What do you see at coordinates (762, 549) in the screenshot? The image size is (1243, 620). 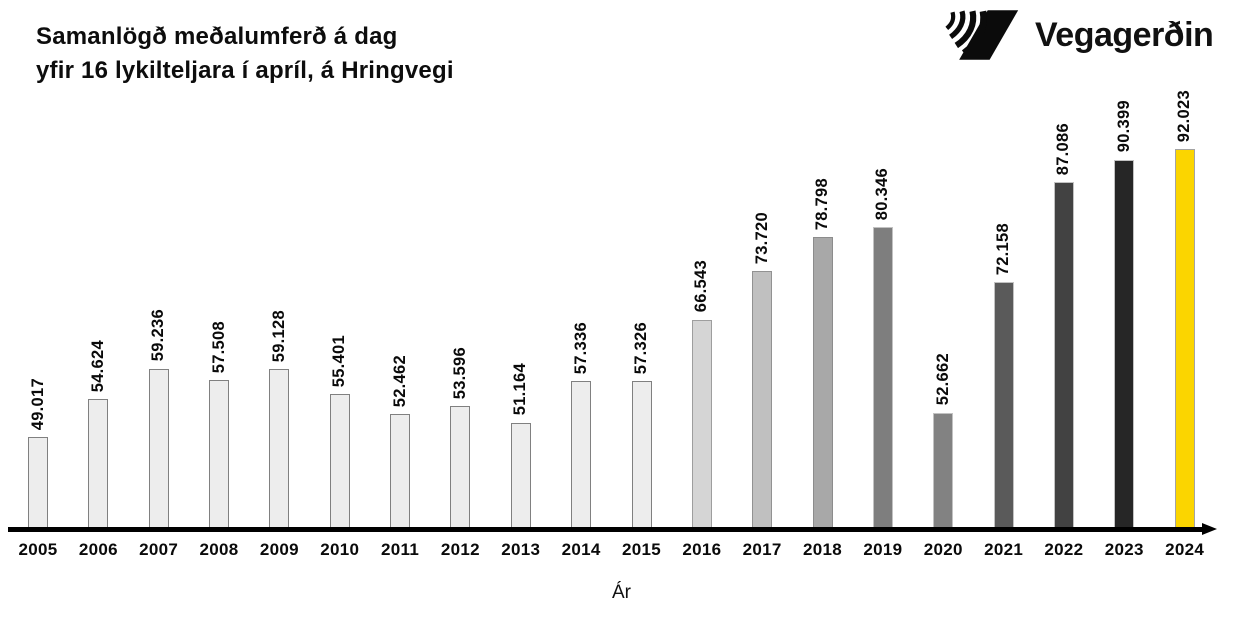 I see `x-tick-label-2017: 2017` at bounding box center [762, 549].